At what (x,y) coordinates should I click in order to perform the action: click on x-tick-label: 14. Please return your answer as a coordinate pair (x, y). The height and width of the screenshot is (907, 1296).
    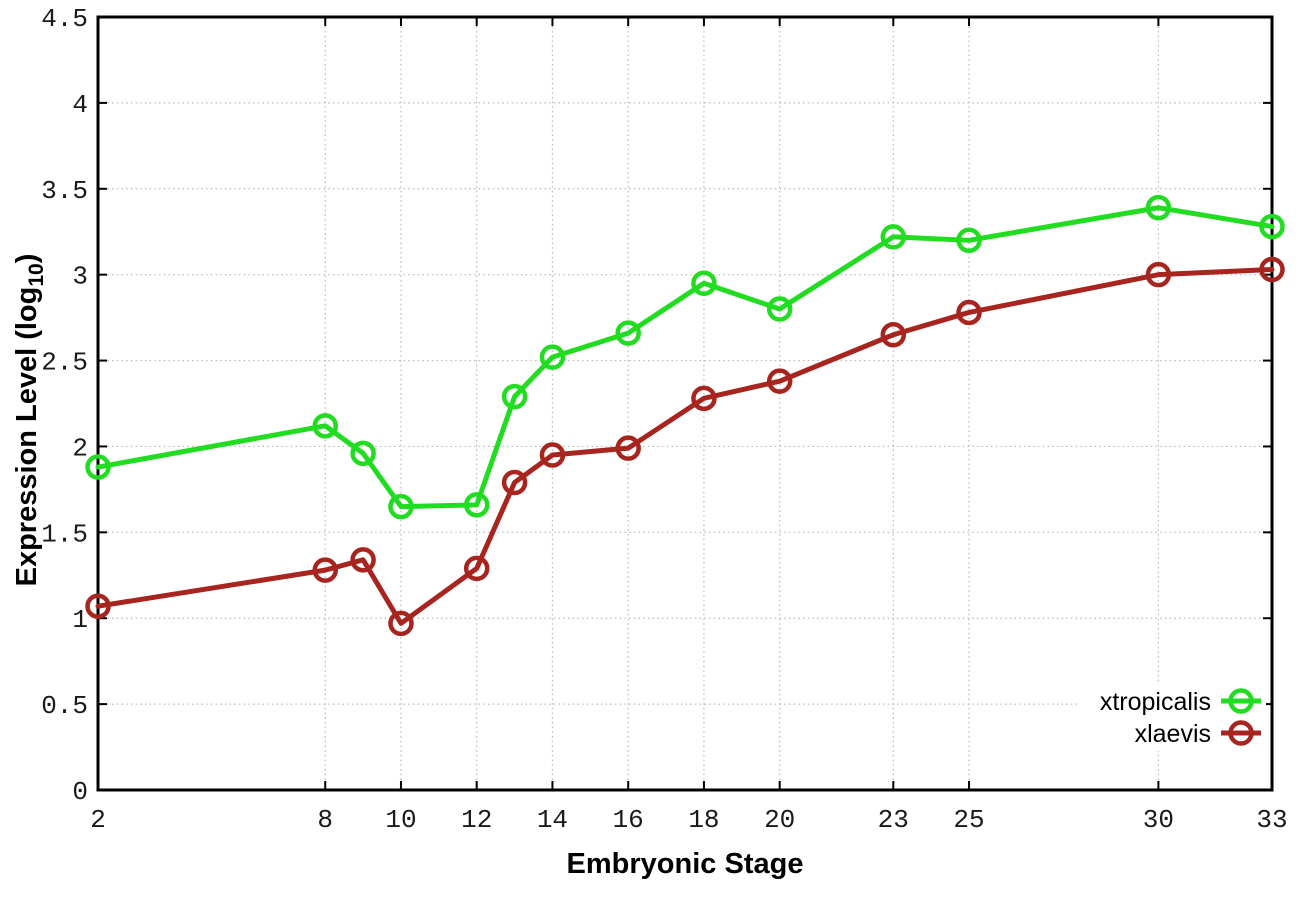
    Looking at the image, I should click on (552, 820).